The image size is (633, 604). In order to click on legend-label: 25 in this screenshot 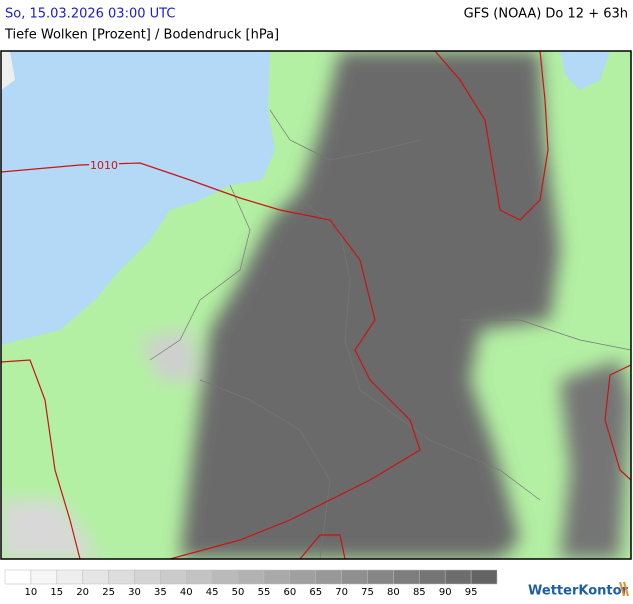, I will do `click(108, 592)`.